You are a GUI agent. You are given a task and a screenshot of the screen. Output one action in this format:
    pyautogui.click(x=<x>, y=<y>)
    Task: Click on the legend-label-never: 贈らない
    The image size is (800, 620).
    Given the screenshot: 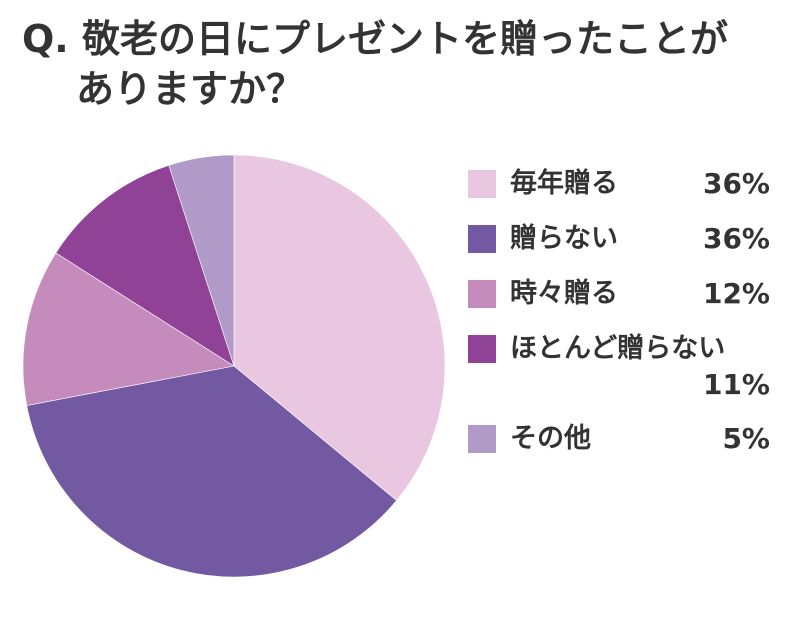 What is the action you would take?
    pyautogui.click(x=564, y=238)
    